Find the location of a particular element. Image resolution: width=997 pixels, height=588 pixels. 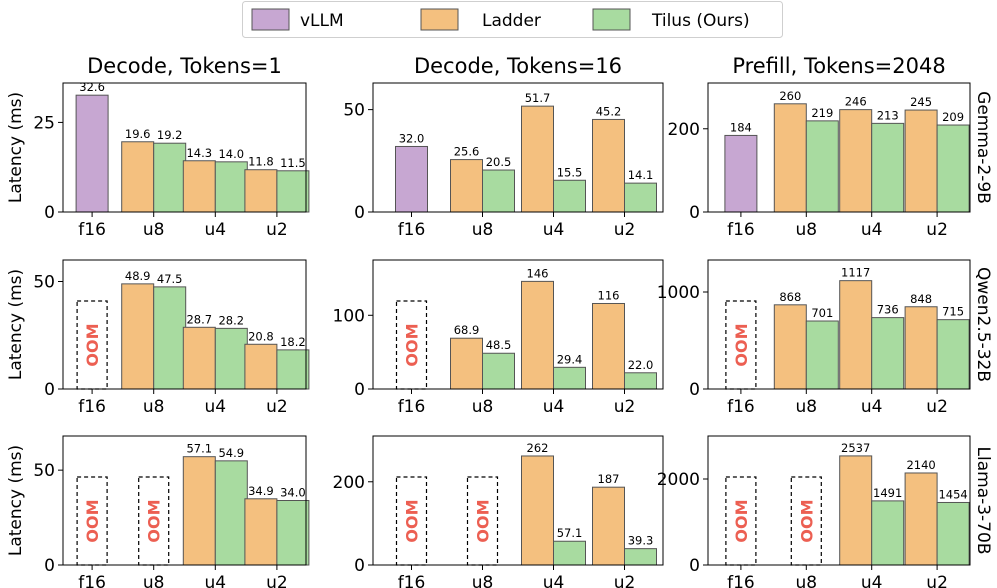

bar-value-label: 260 is located at coordinates (790, 96).